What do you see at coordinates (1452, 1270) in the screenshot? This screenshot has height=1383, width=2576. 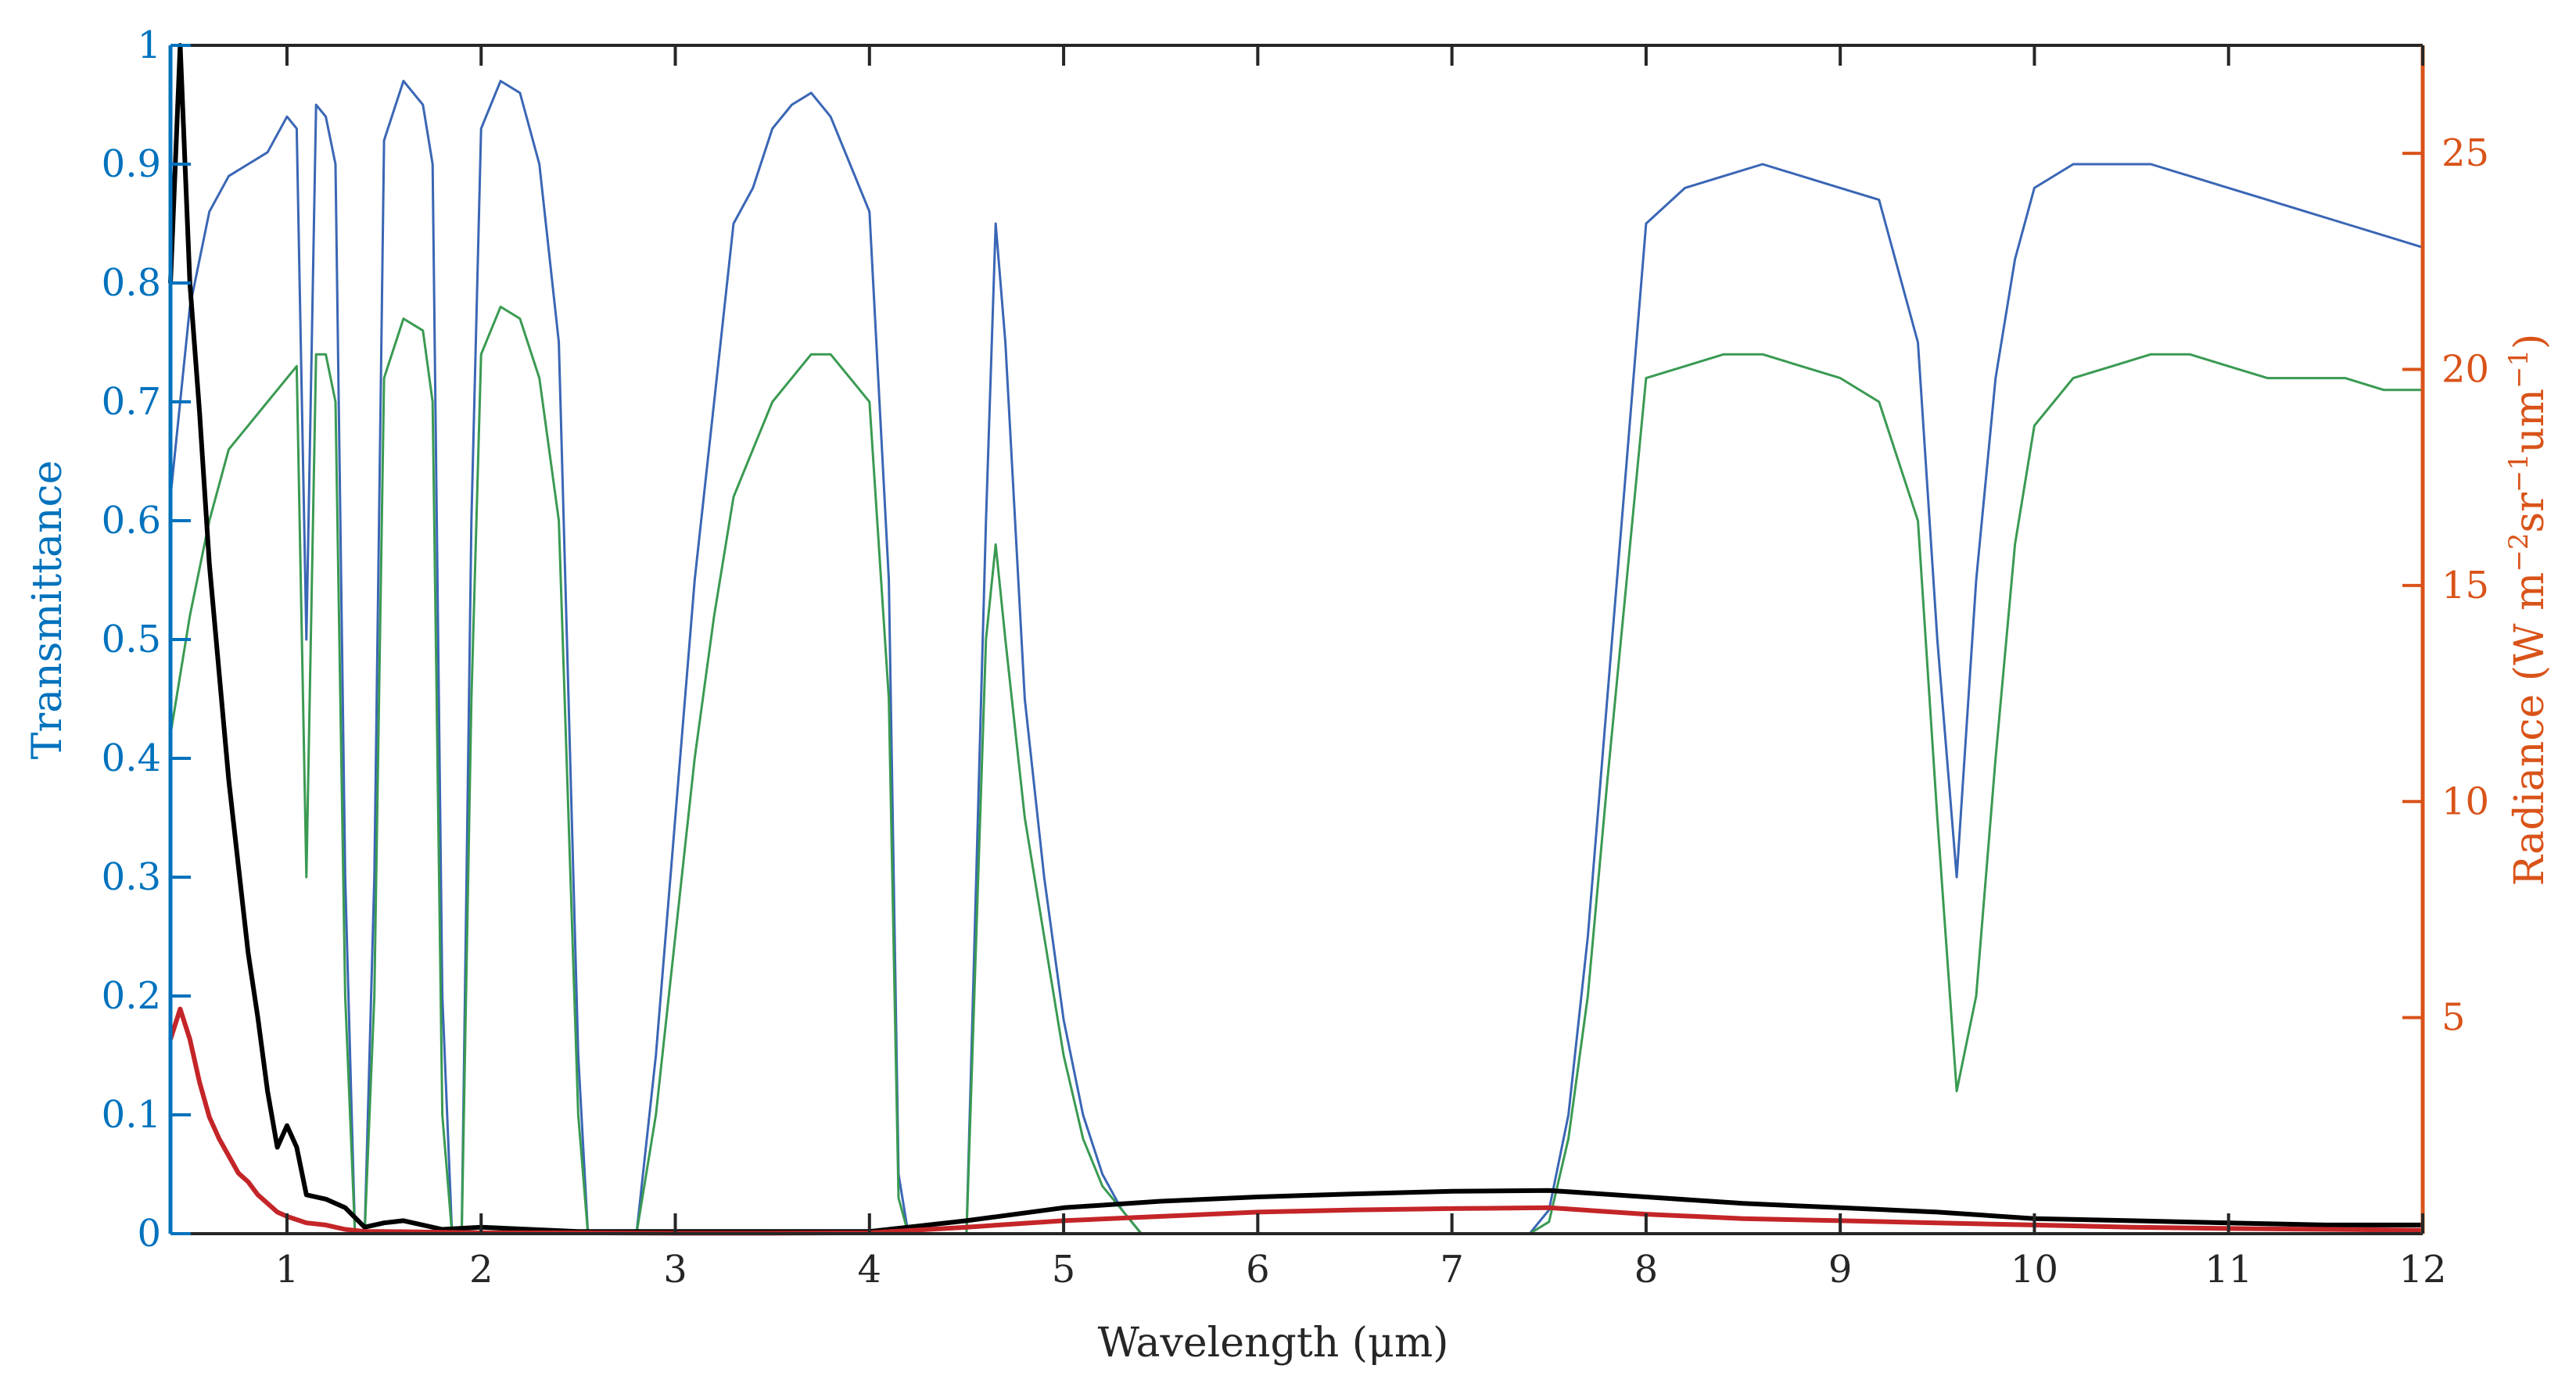 I see `x-tick-label: 7` at bounding box center [1452, 1270].